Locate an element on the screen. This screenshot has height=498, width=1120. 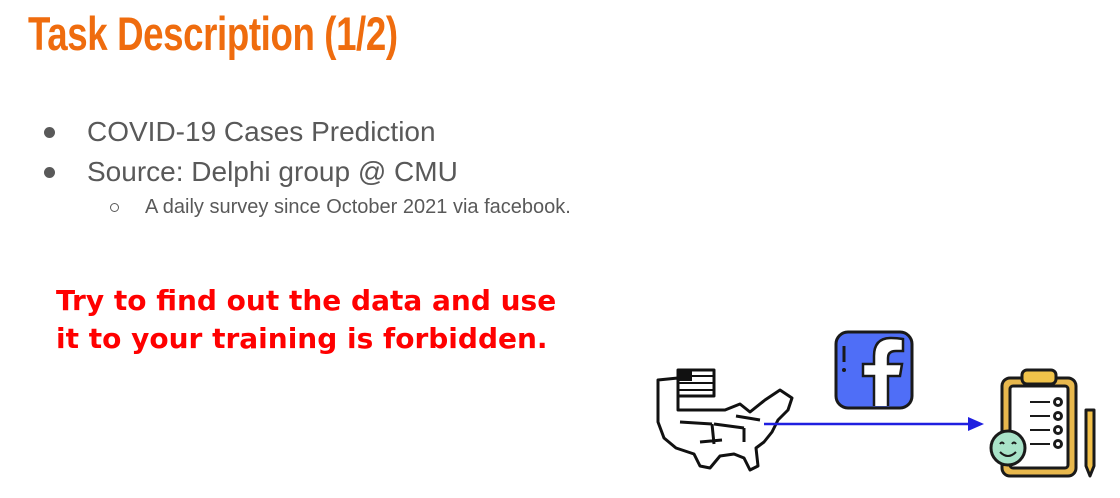
data-source-illustration is located at coordinates (876, 404).